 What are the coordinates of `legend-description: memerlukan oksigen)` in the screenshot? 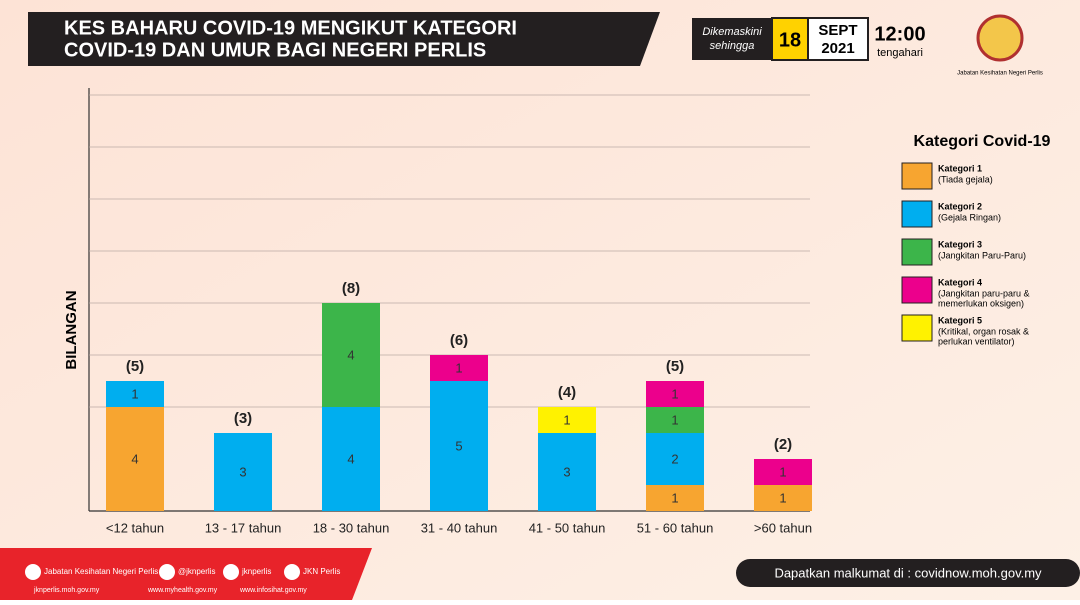 It's located at (981, 303).